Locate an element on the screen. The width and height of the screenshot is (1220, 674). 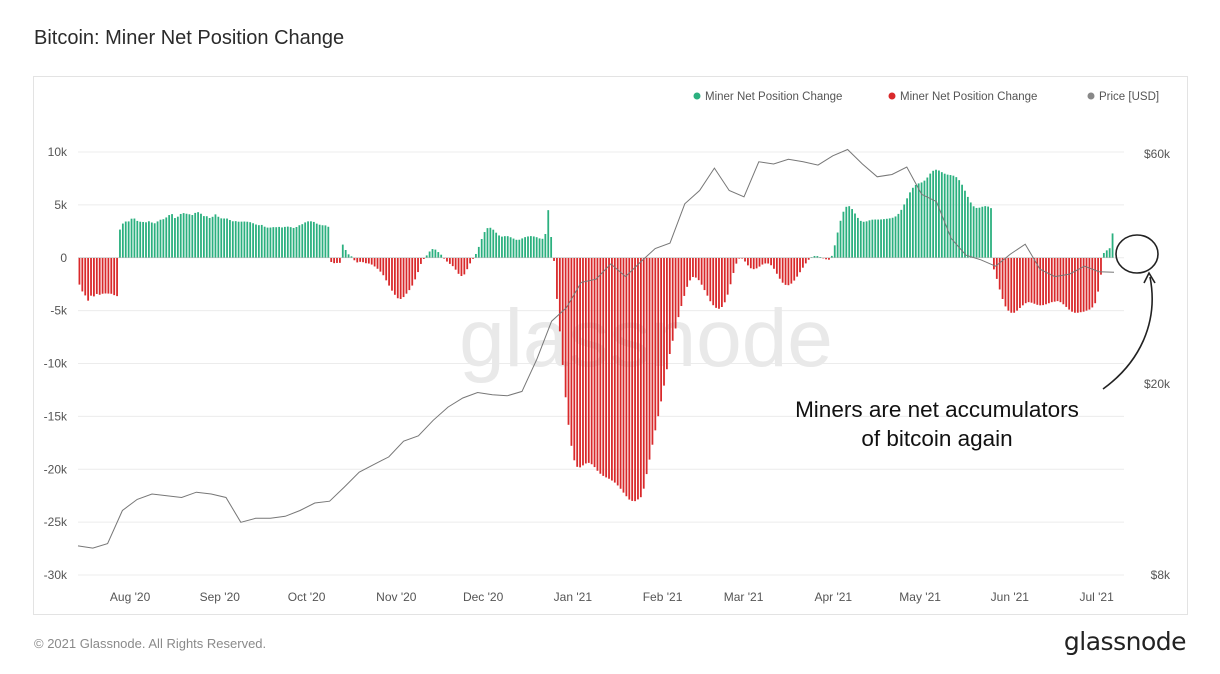
y-left-tick-label: 5k is located at coordinates (61, 205).